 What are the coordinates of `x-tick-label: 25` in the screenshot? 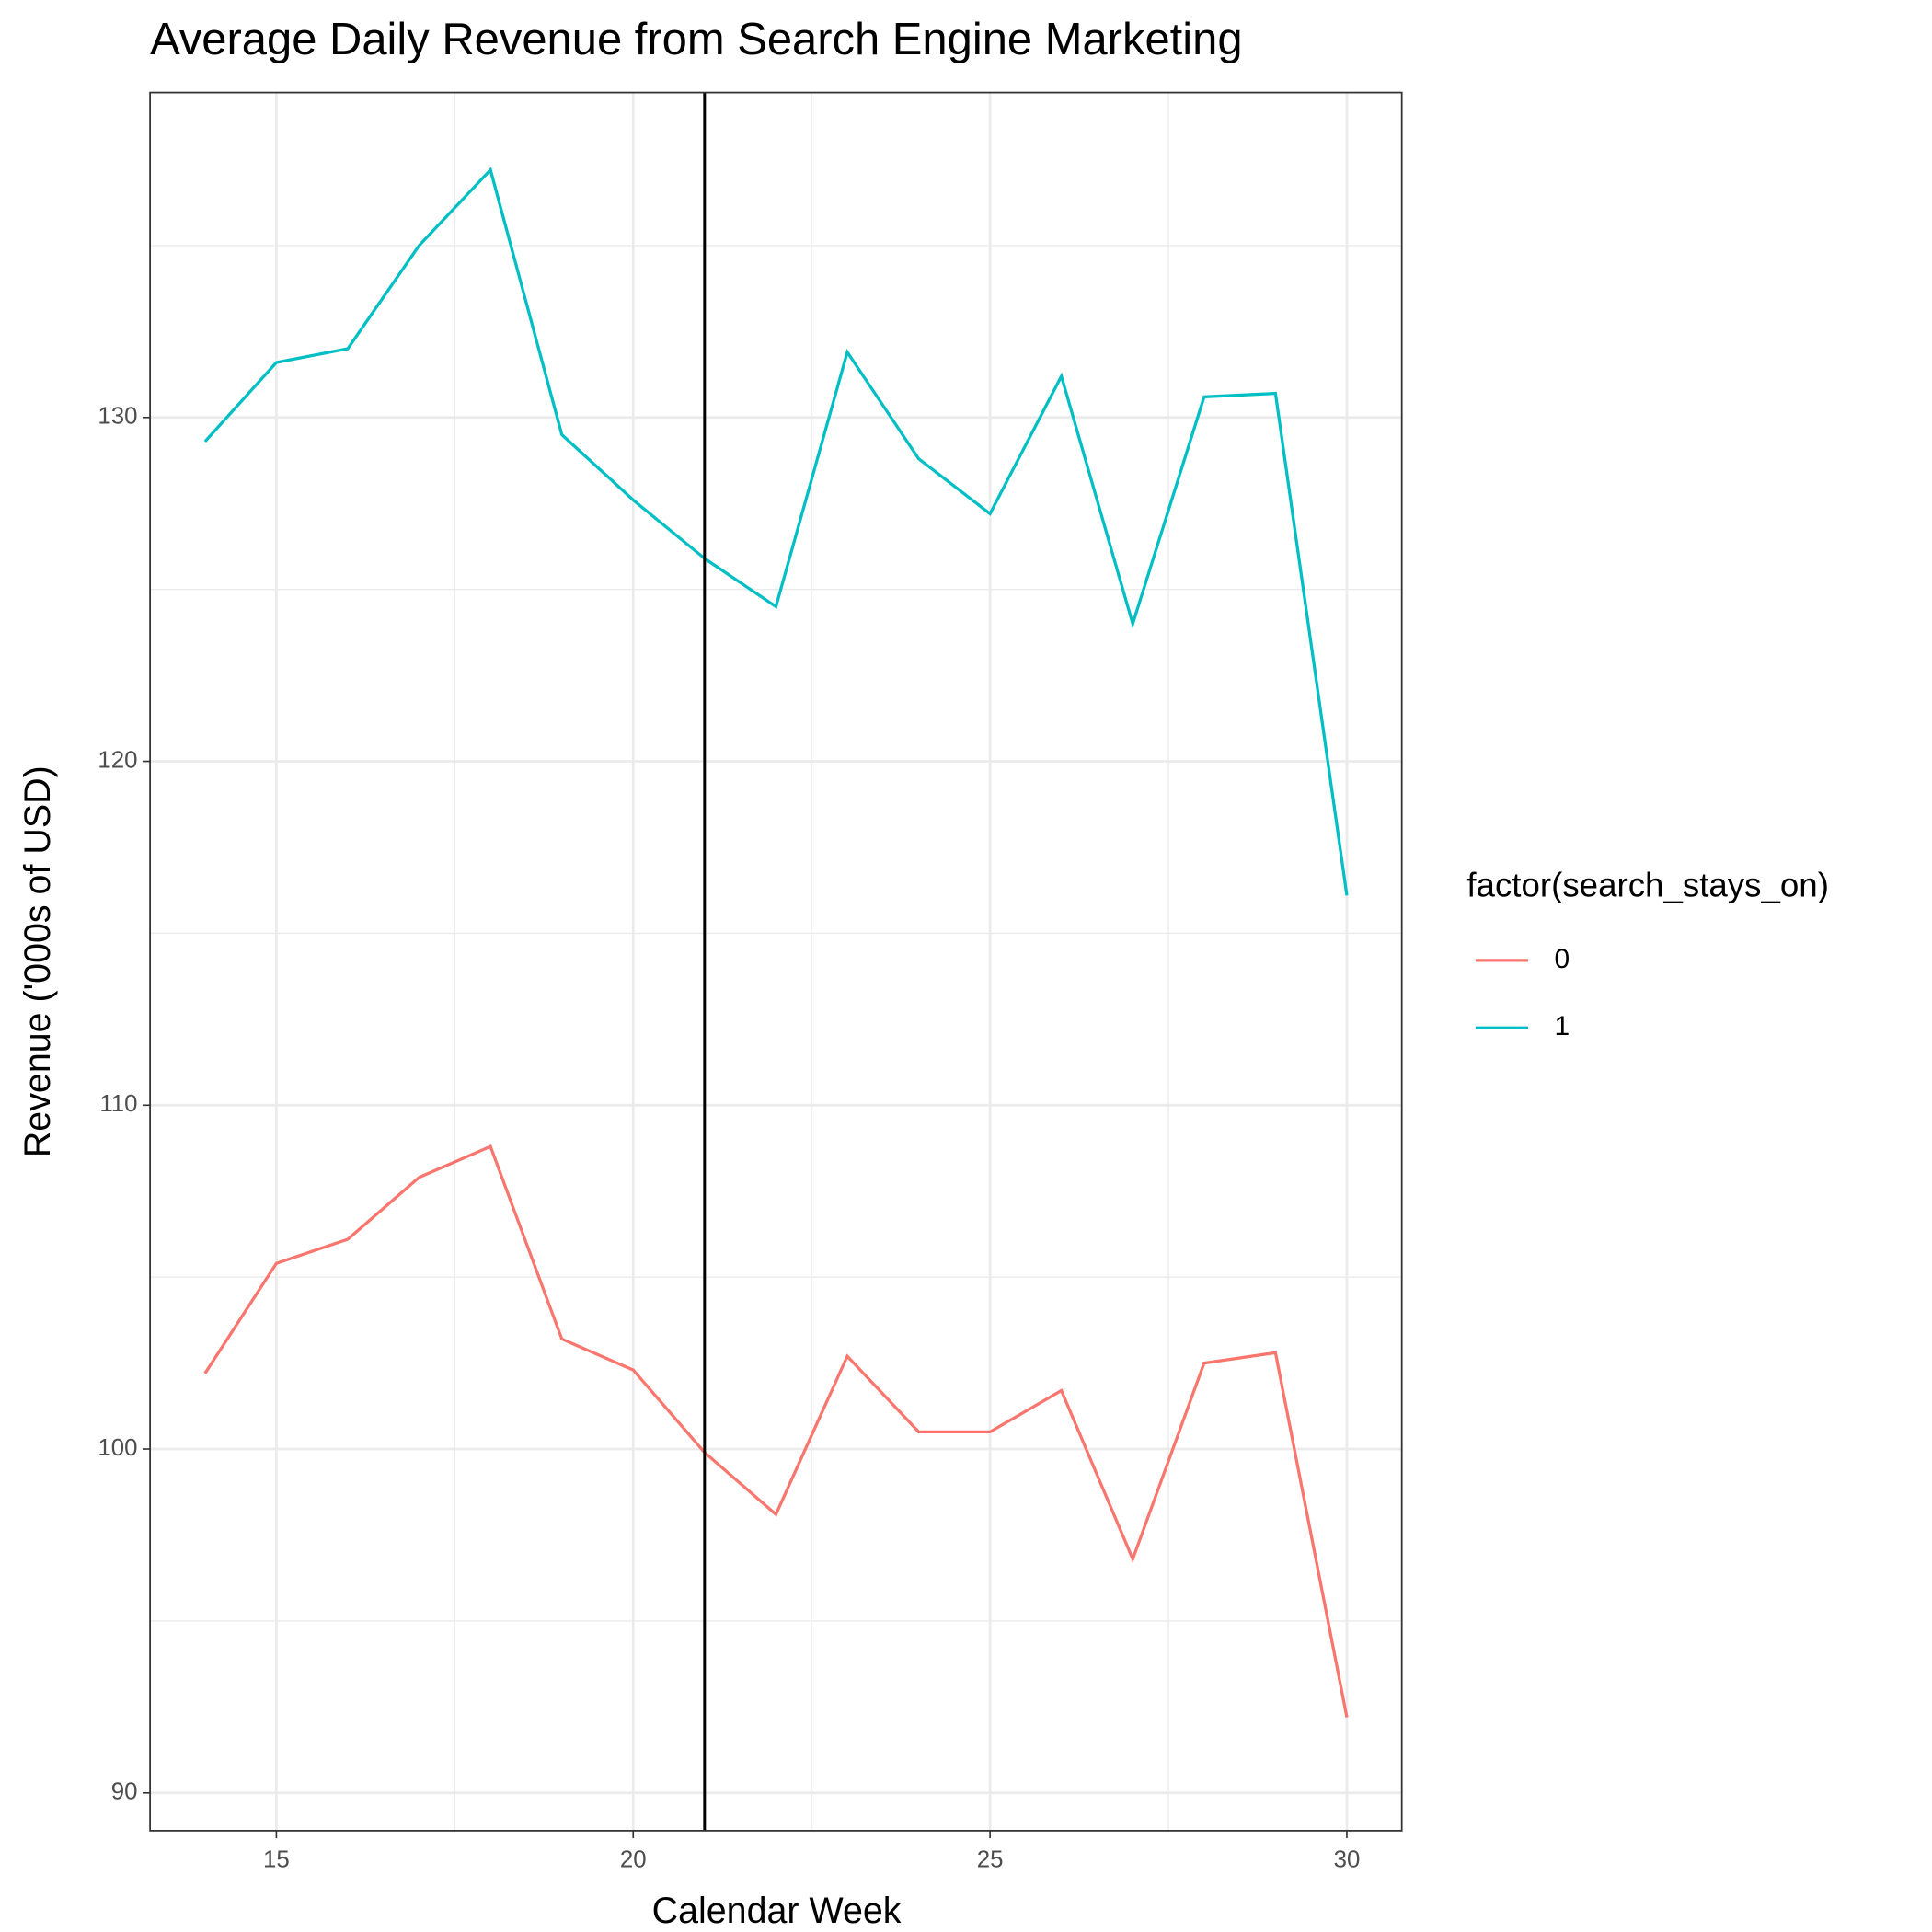 It's located at (991, 1859).